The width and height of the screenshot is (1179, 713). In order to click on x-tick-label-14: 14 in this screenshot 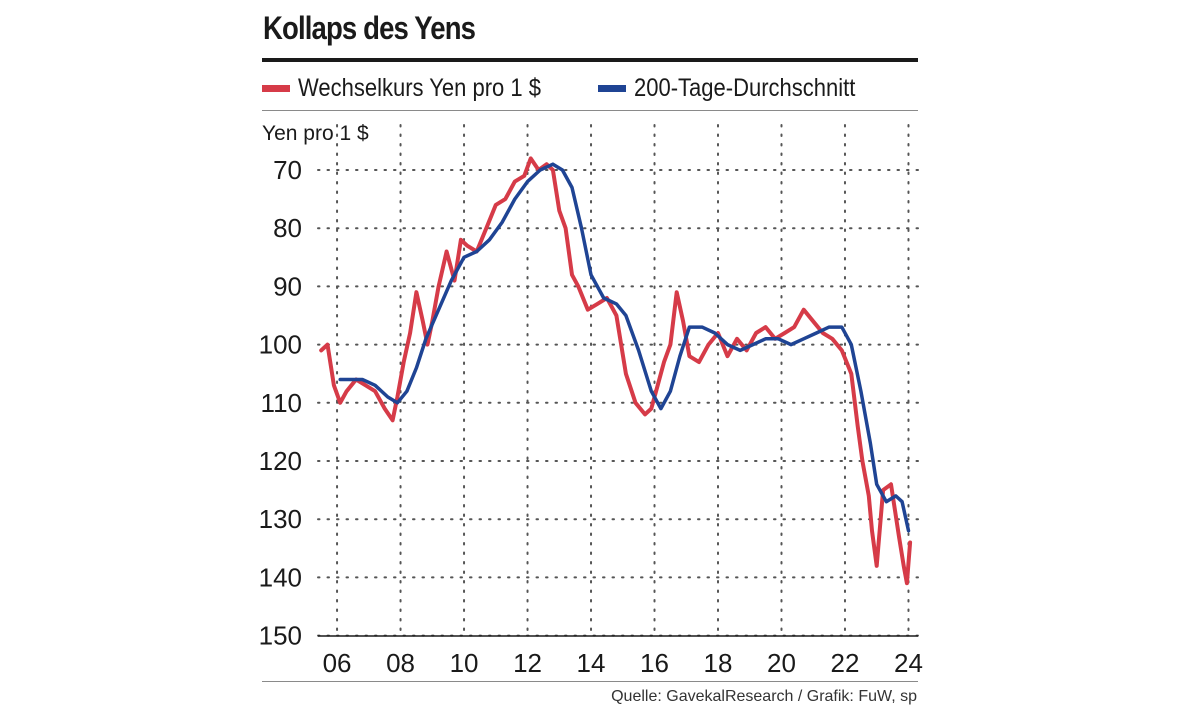, I will do `click(591, 663)`.